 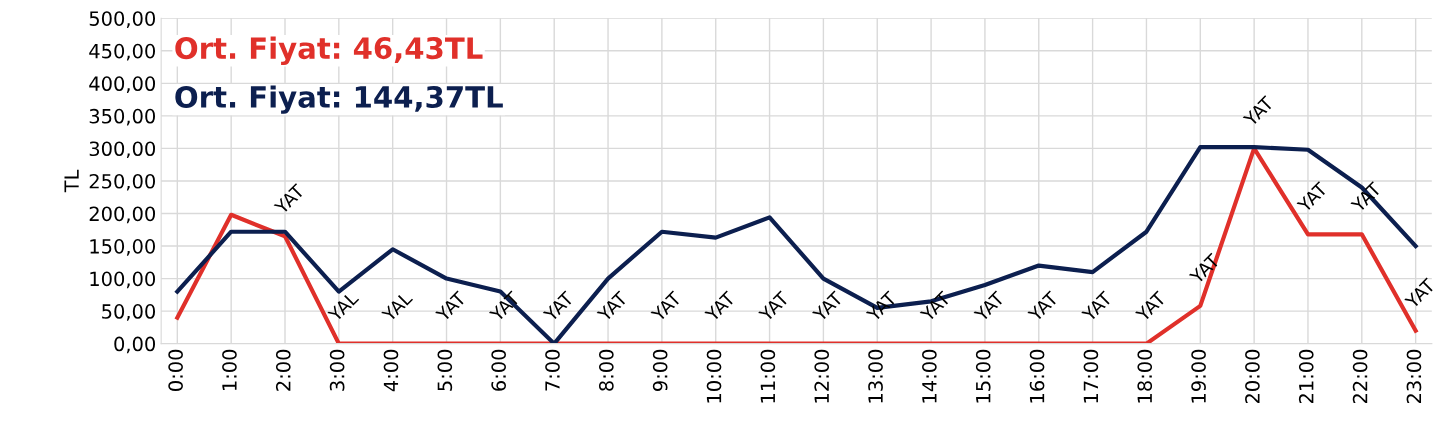 I want to click on x-tick-label: 10:00, so click(x=714, y=376).